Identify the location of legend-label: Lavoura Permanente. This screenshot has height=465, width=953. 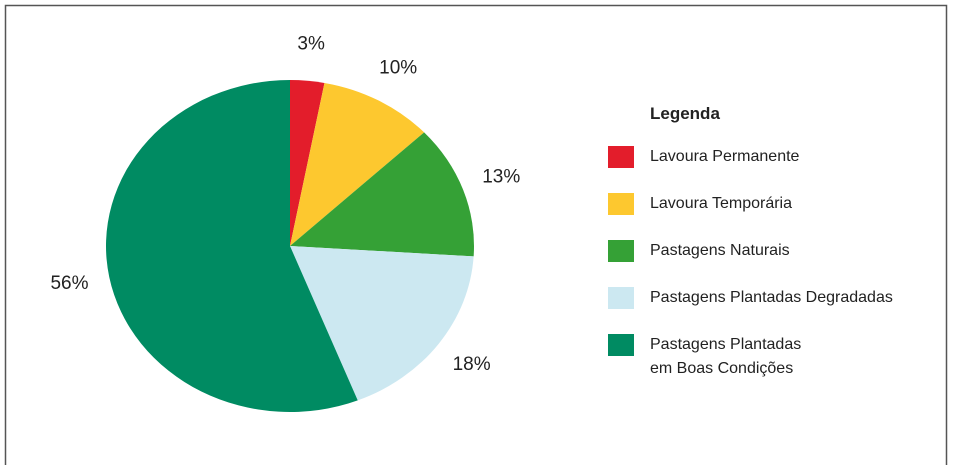
(725, 156).